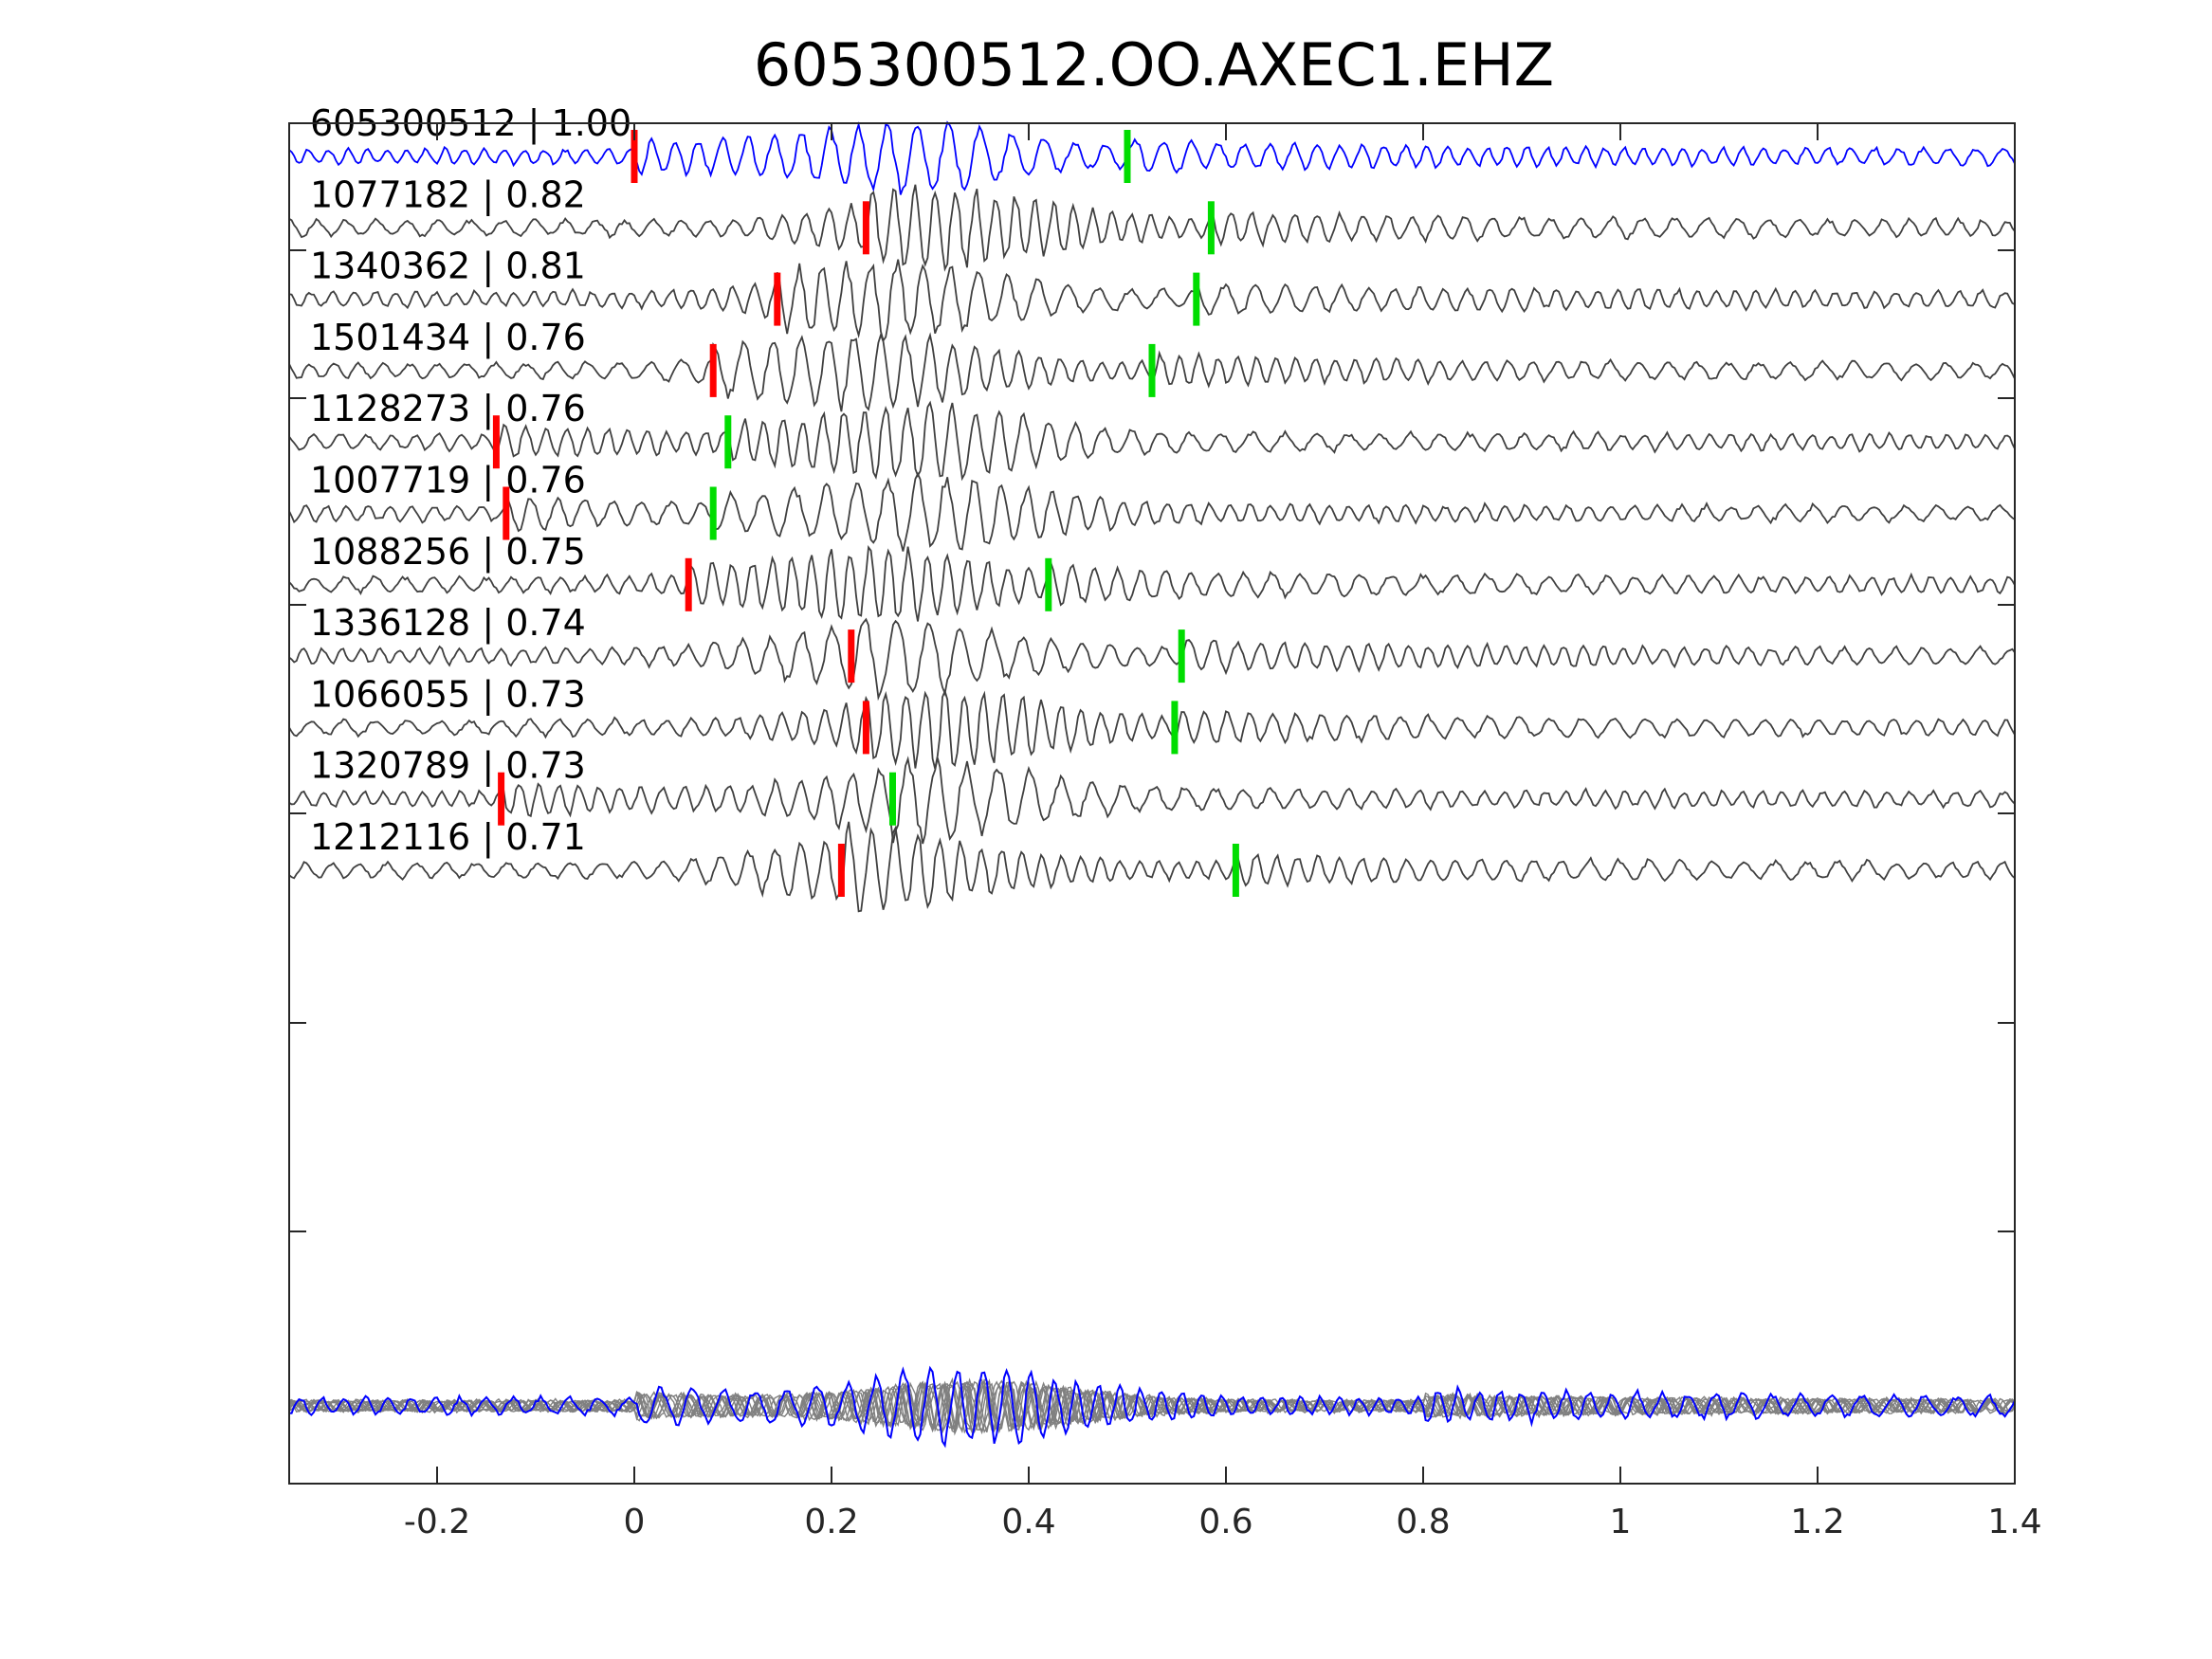 This screenshot has width=2212, height=1659. What do you see at coordinates (448, 837) in the screenshot?
I see `trace-label: 1212116 | 0.71` at bounding box center [448, 837].